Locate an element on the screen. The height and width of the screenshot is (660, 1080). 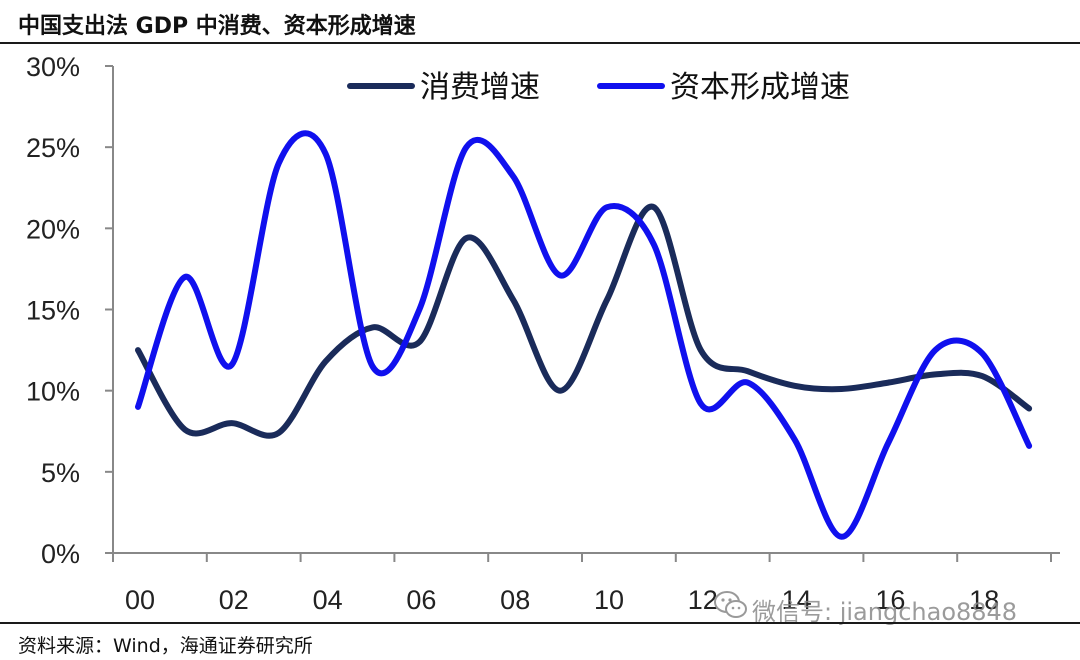
x-tick-label: 18 is located at coordinates (984, 600).